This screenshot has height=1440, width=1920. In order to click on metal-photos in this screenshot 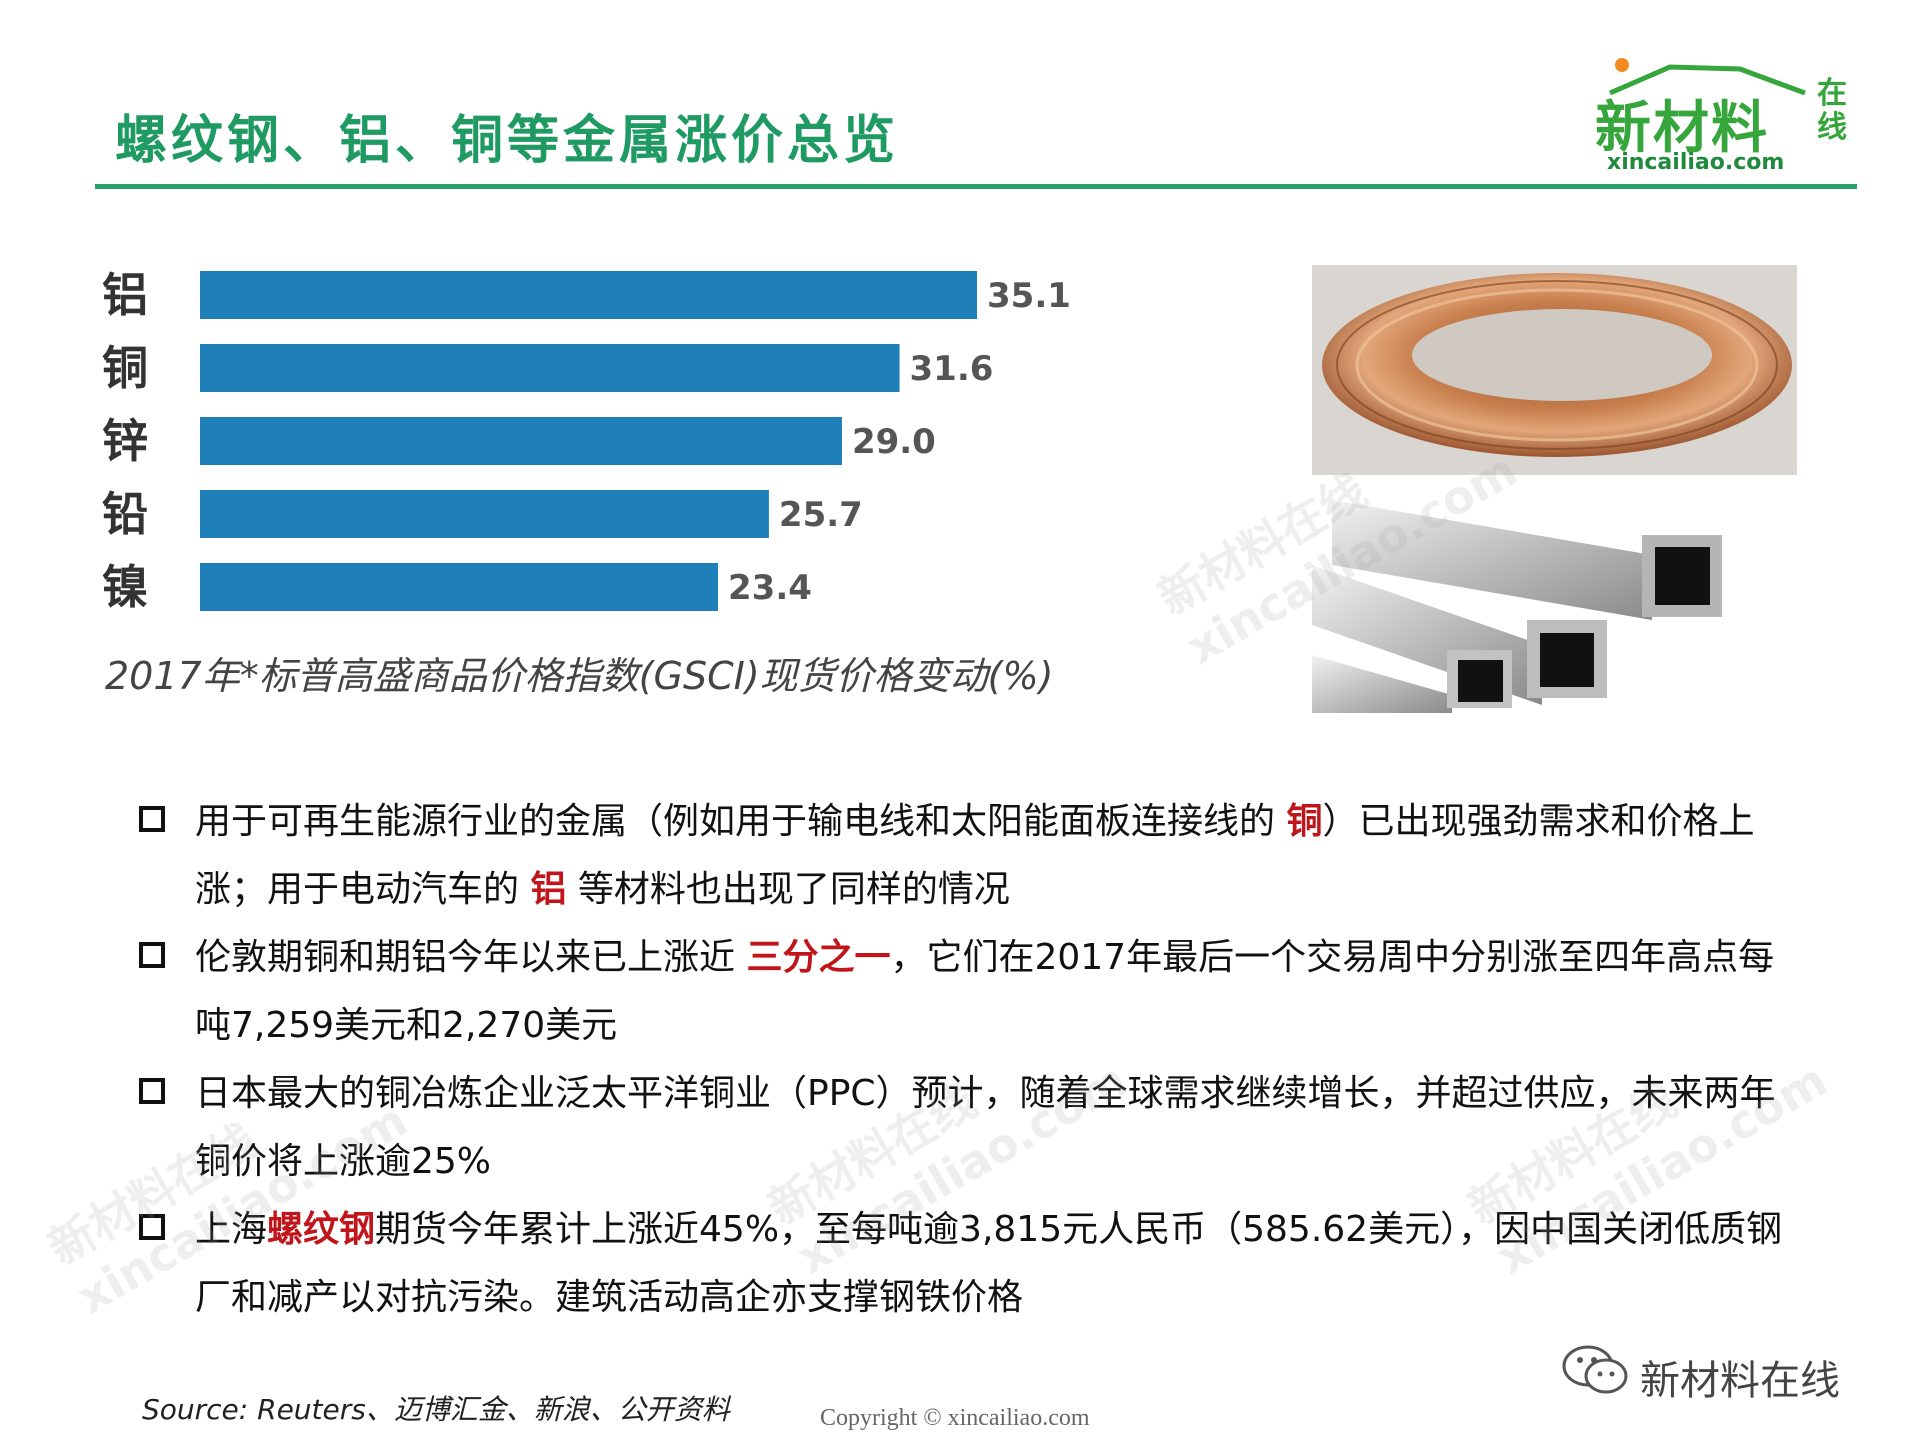, I will do `click(1554, 489)`.